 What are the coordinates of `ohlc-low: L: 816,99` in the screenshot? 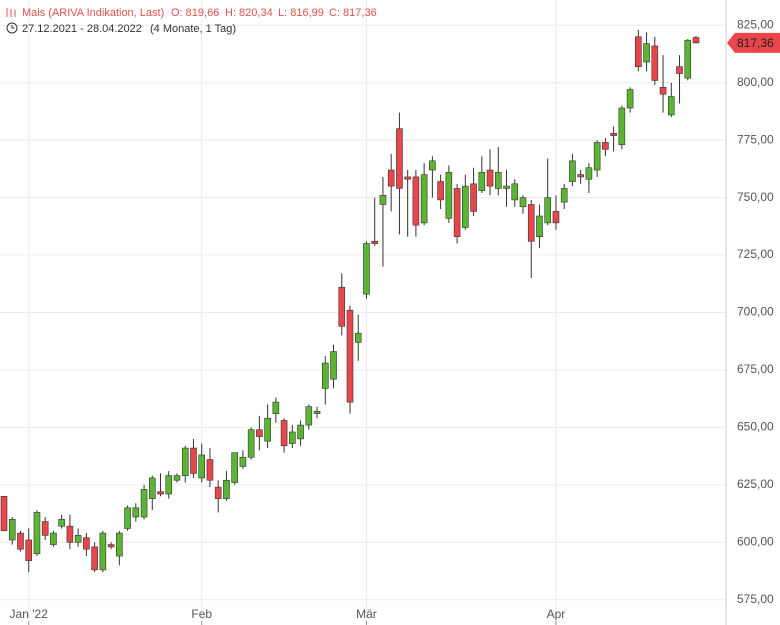 It's located at (301, 13).